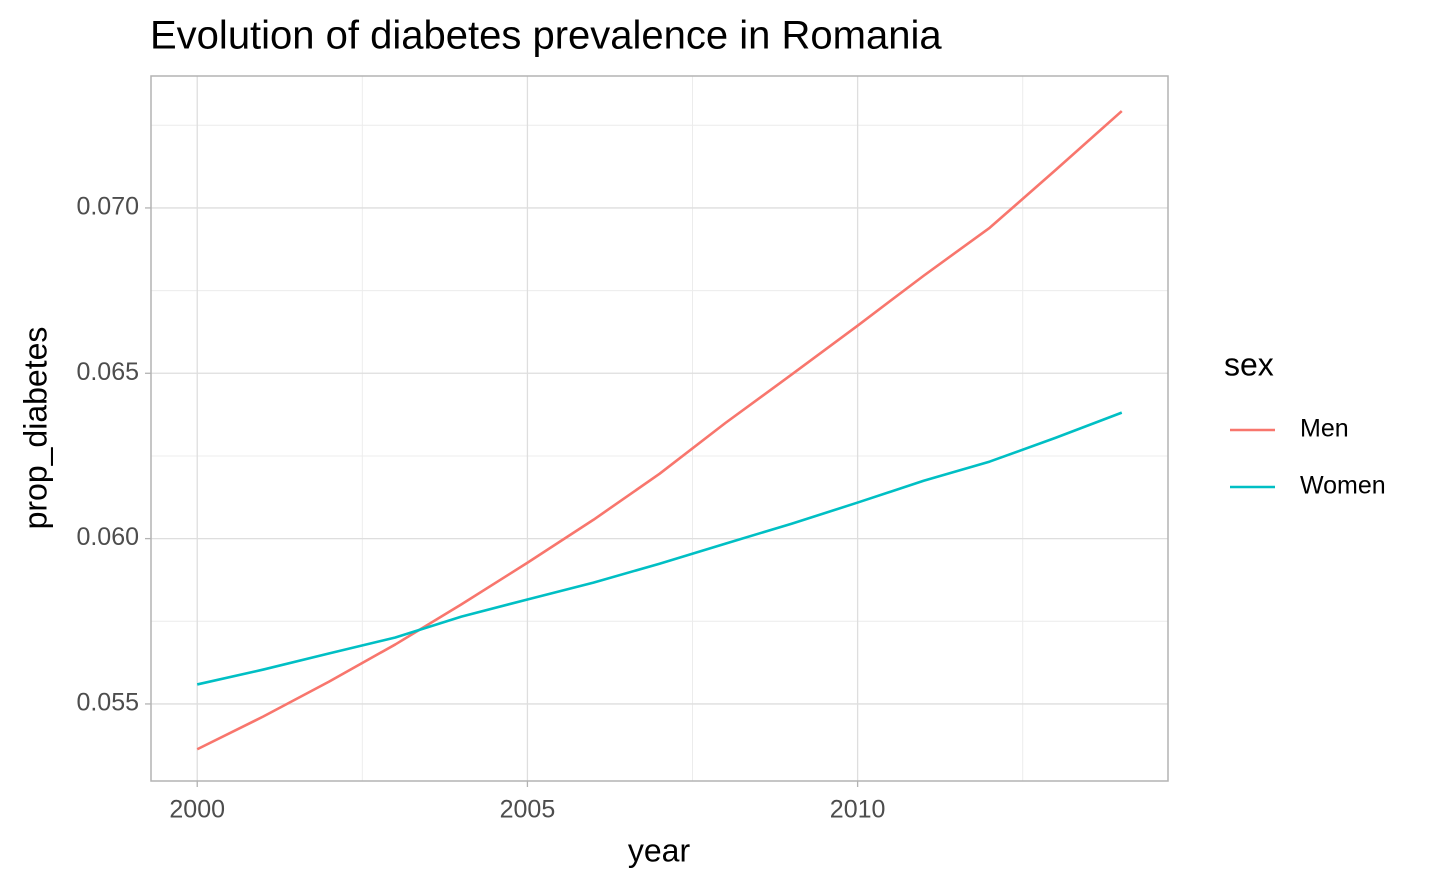  What do you see at coordinates (528, 810) in the screenshot?
I see `x-tick-label: 2005` at bounding box center [528, 810].